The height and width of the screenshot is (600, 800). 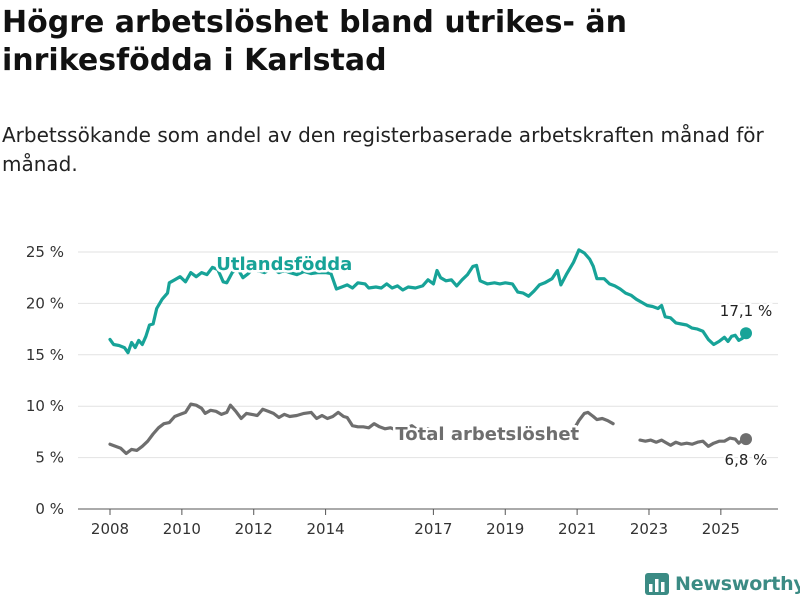 What do you see at coordinates (649, 529) in the screenshot?
I see `x-tick-label: 2023` at bounding box center [649, 529].